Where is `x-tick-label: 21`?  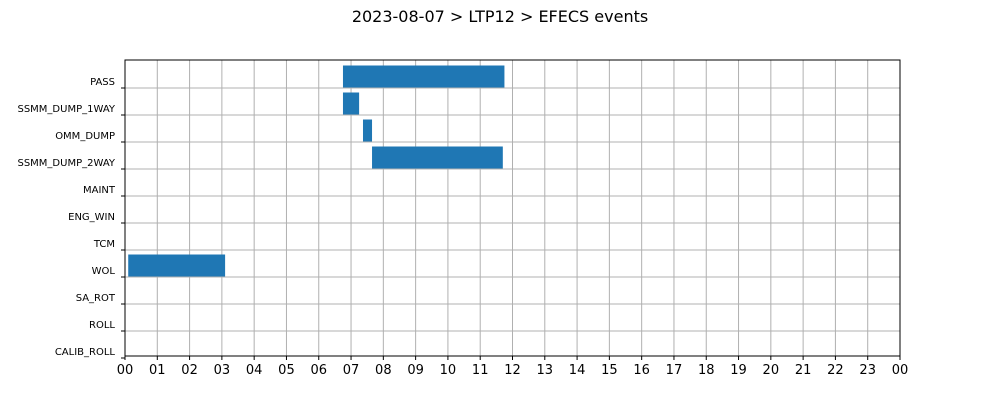 x-tick-label: 21 is located at coordinates (803, 370).